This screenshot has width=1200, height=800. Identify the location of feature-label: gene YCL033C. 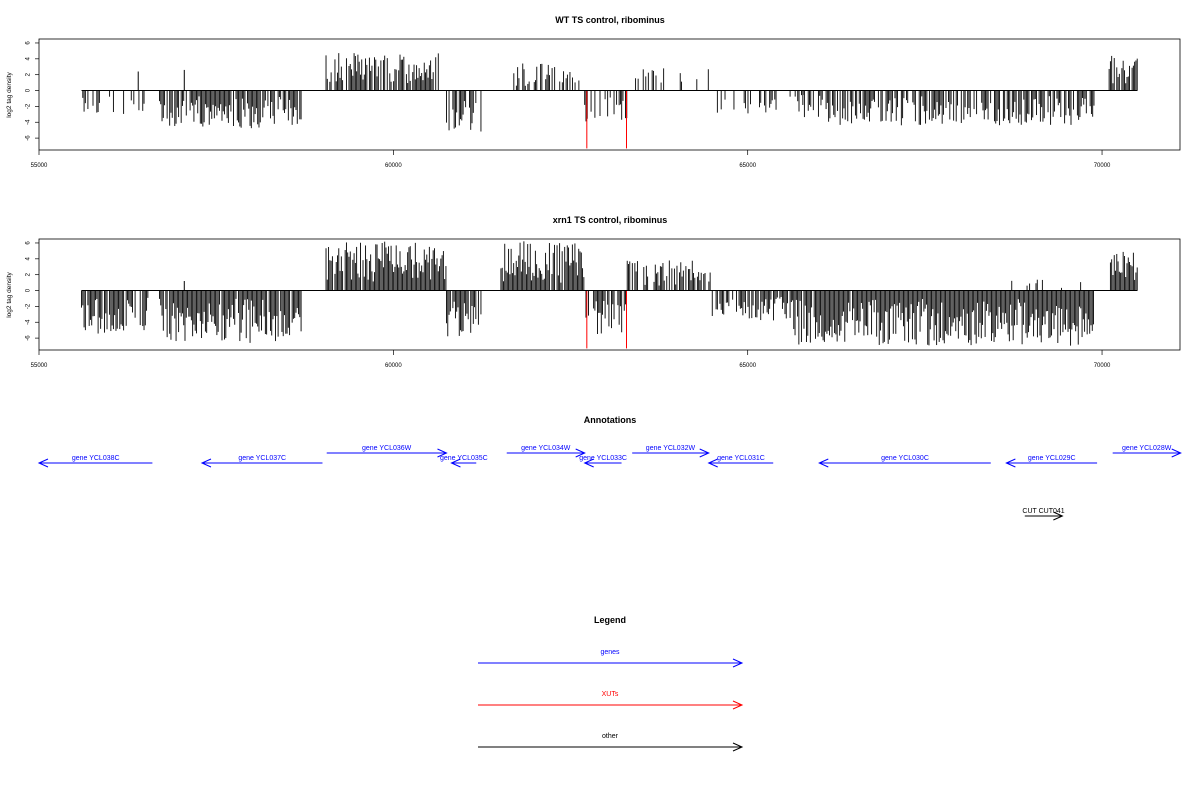
(603, 458).